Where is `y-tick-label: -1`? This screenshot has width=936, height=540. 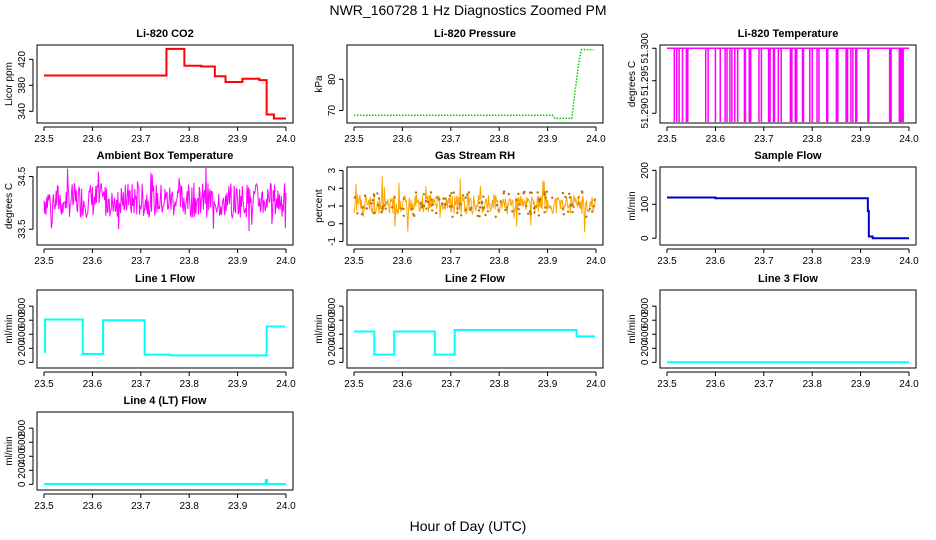 y-tick-label: -1 is located at coordinates (332, 241).